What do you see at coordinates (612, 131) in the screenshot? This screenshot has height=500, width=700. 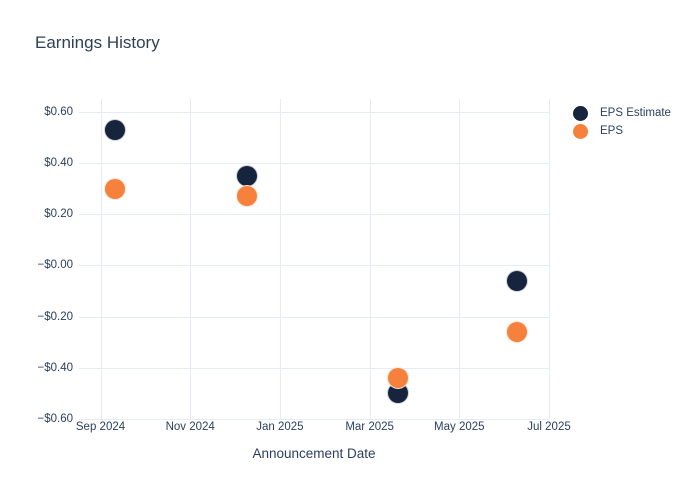 I see `legend-label-eps: EPS` at bounding box center [612, 131].